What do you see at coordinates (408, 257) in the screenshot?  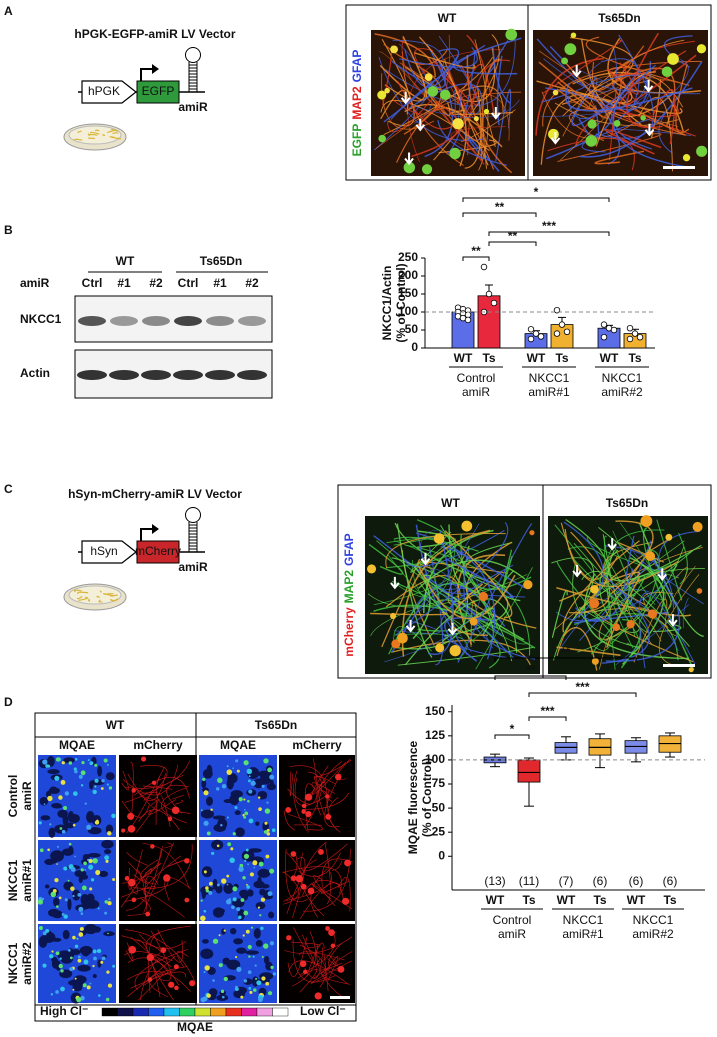 I see `y-tick-label: 250` at bounding box center [408, 257].